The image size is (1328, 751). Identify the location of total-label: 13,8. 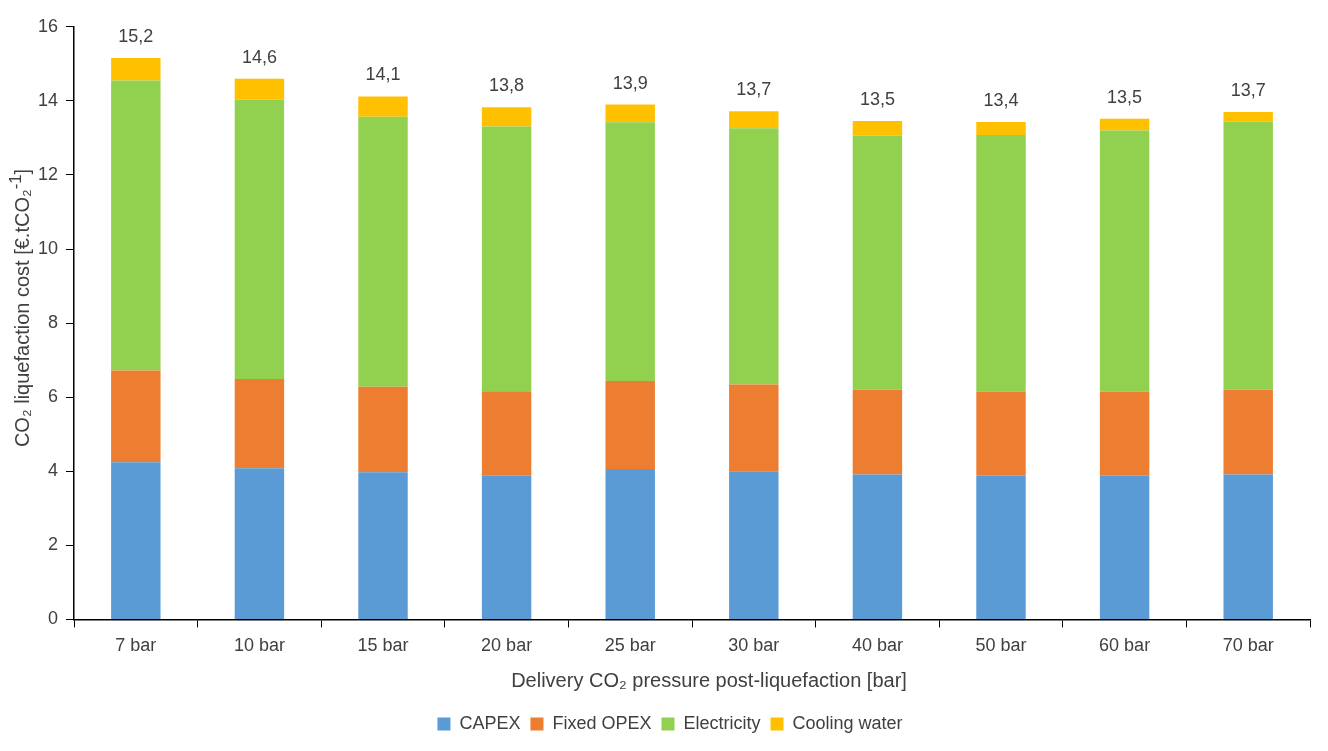
(507, 85).